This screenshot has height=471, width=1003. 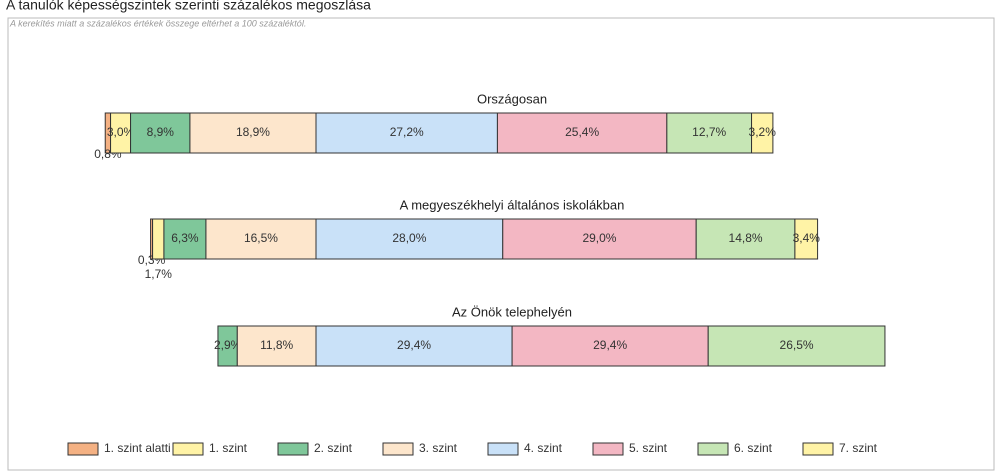 What do you see at coordinates (159, 274) in the screenshot?
I see `data-label: 1,7%` at bounding box center [159, 274].